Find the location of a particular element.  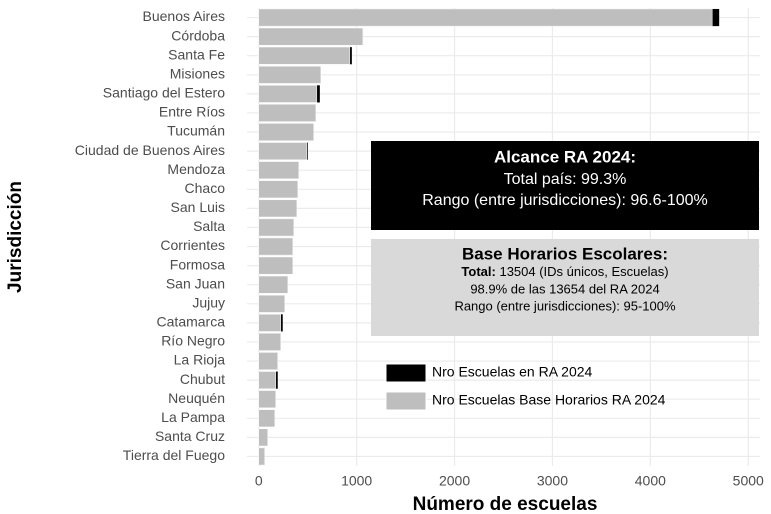

y-tick-label: Santiago del Estero is located at coordinates (164, 93).